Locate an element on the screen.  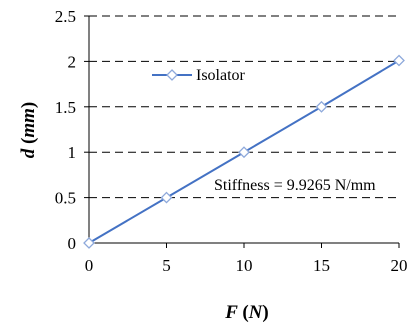
y-tick-label-2: 1 is located at coordinates (72, 152).